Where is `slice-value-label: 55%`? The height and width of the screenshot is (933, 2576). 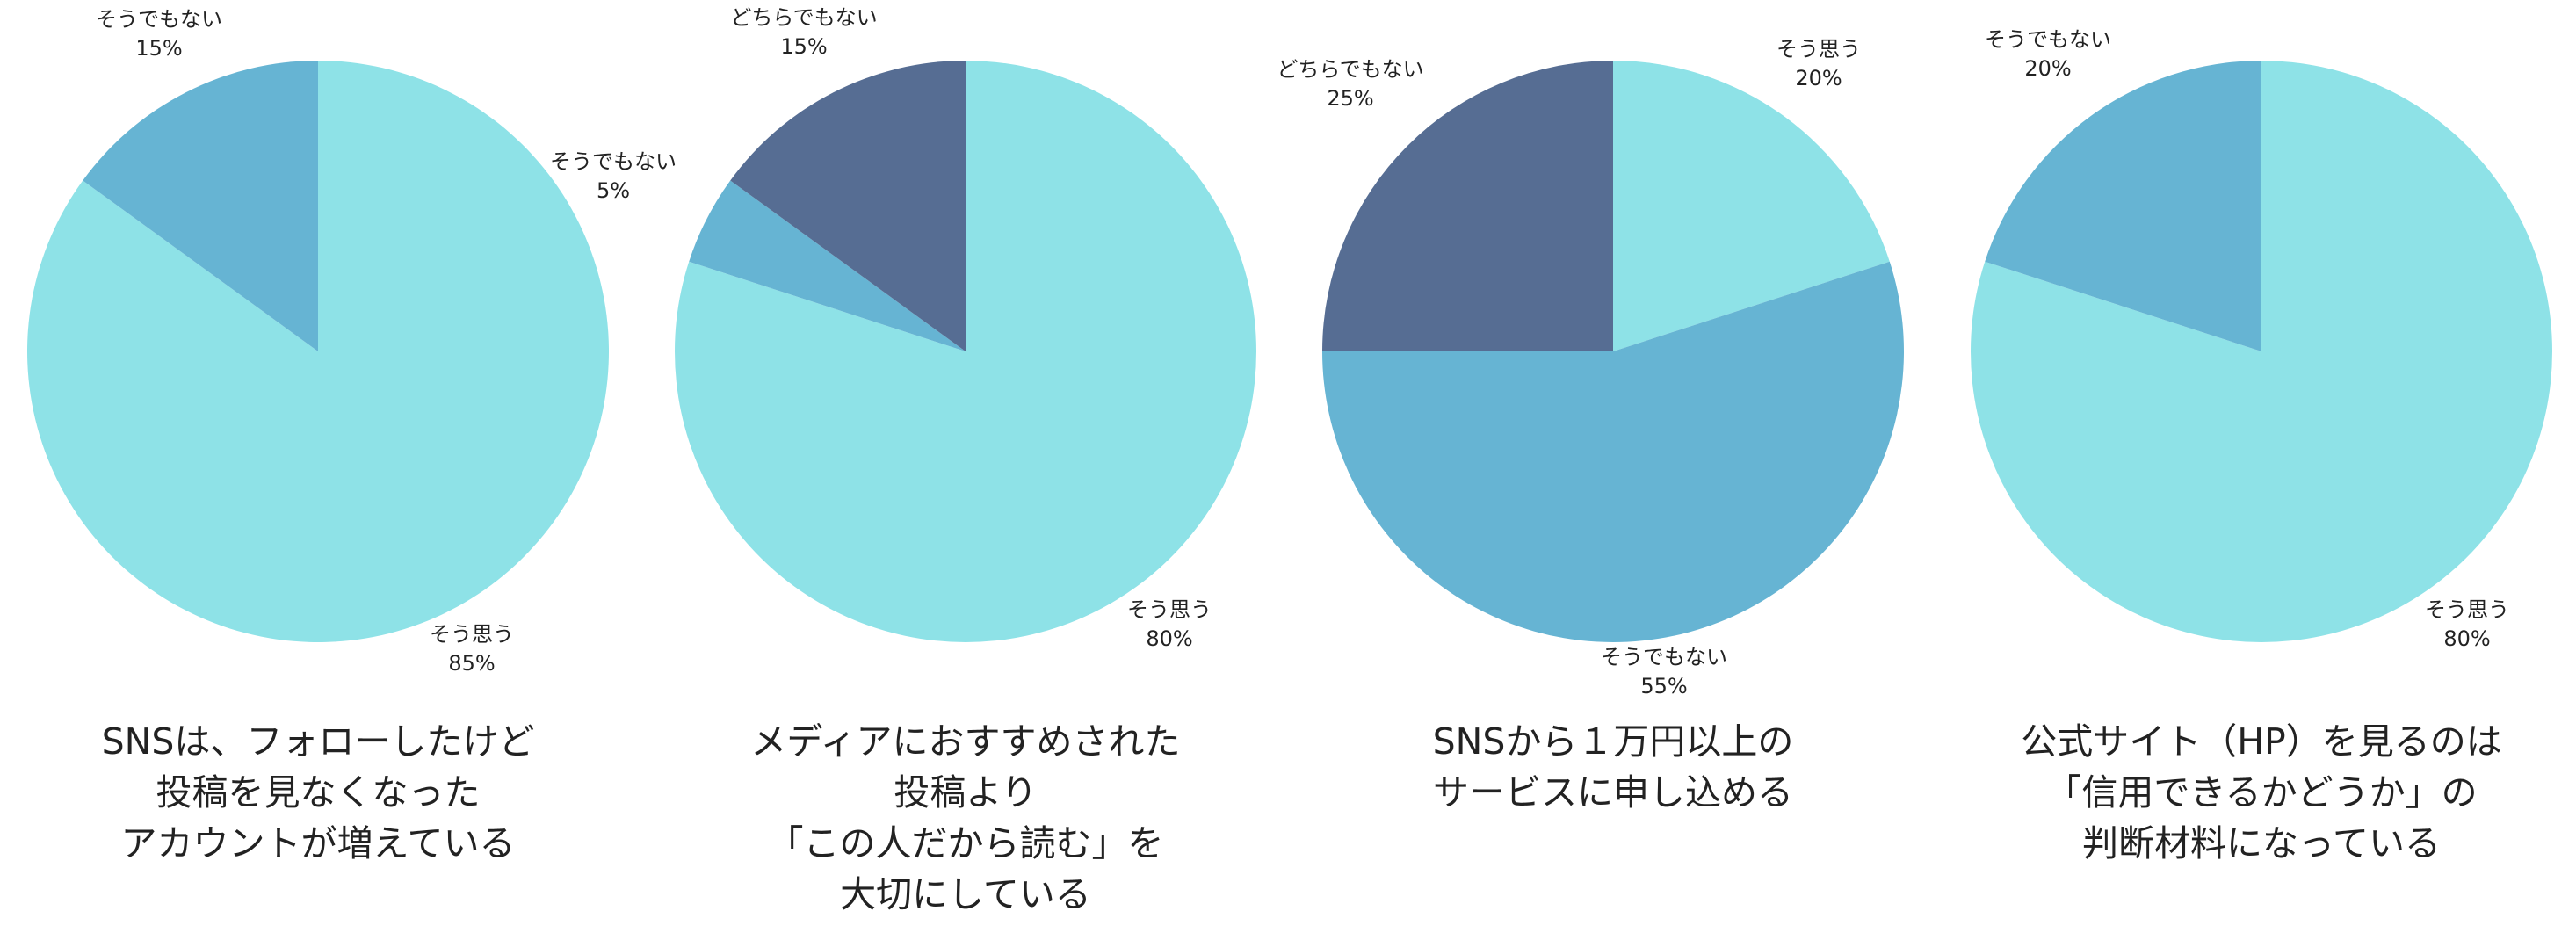
slice-value-label: 55% is located at coordinates (1663, 686).